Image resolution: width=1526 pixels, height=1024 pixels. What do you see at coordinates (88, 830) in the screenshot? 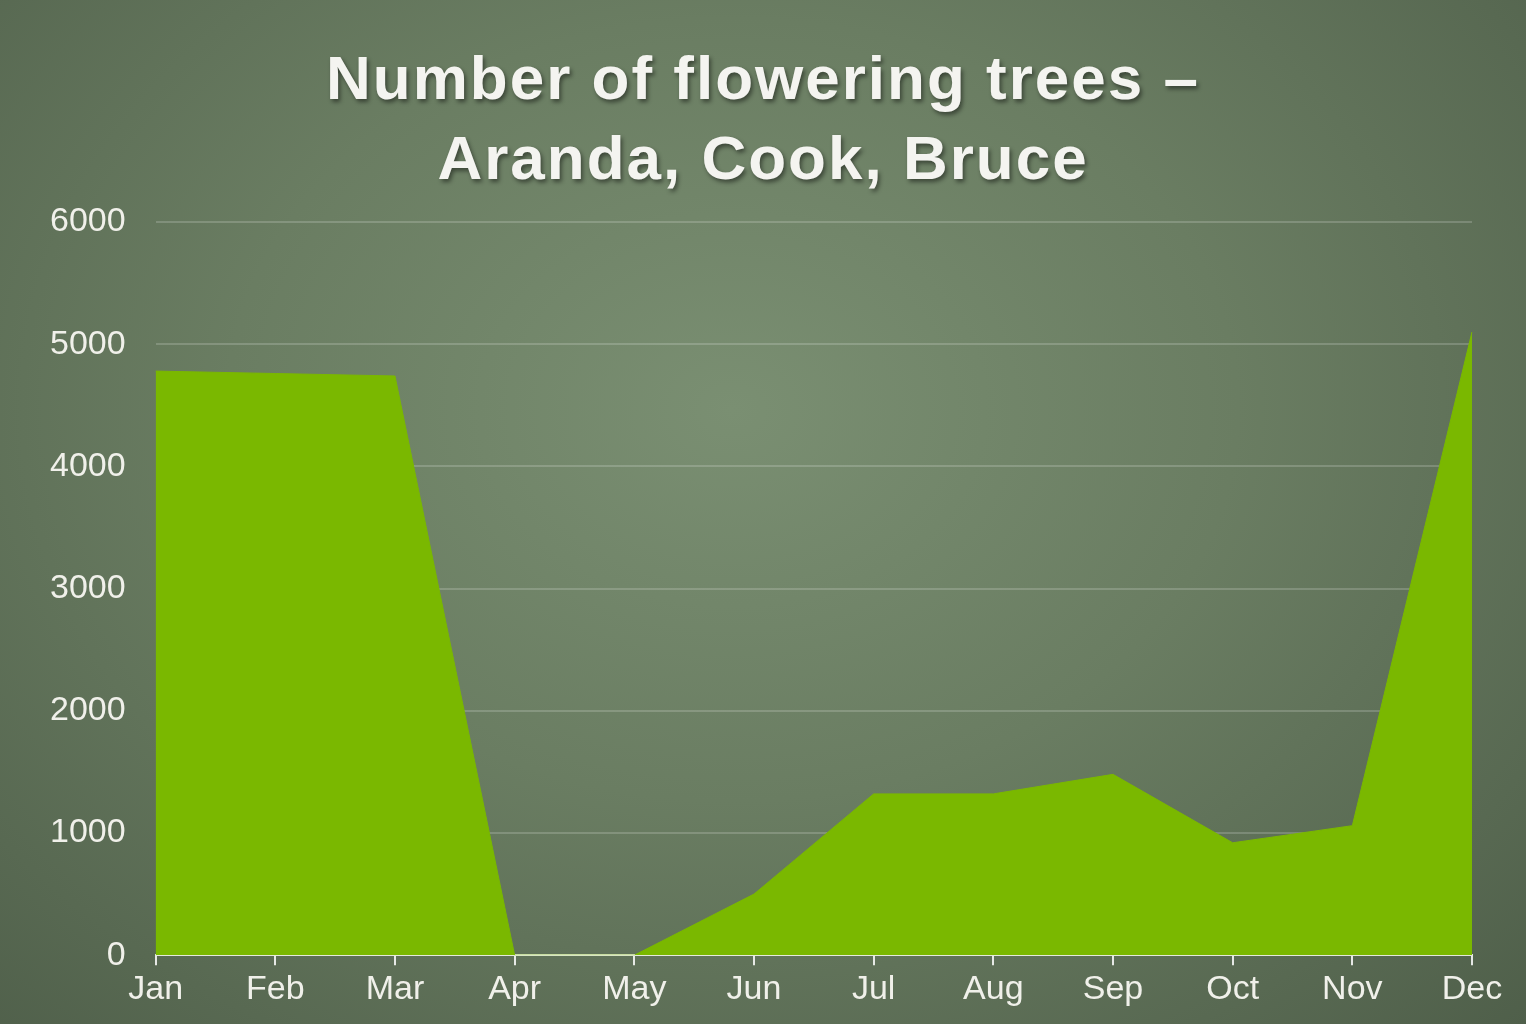
I see `y-tick-label: 1000` at bounding box center [88, 830].